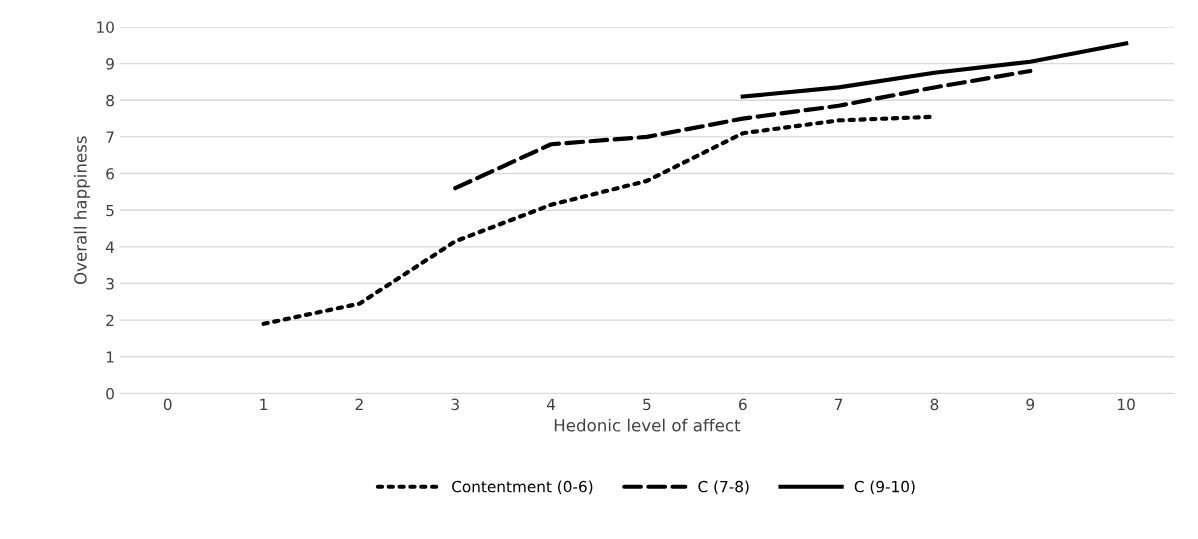 This screenshot has height=539, width=1198. What do you see at coordinates (110, 100) in the screenshot?
I see `y-tick-label: 8` at bounding box center [110, 100].